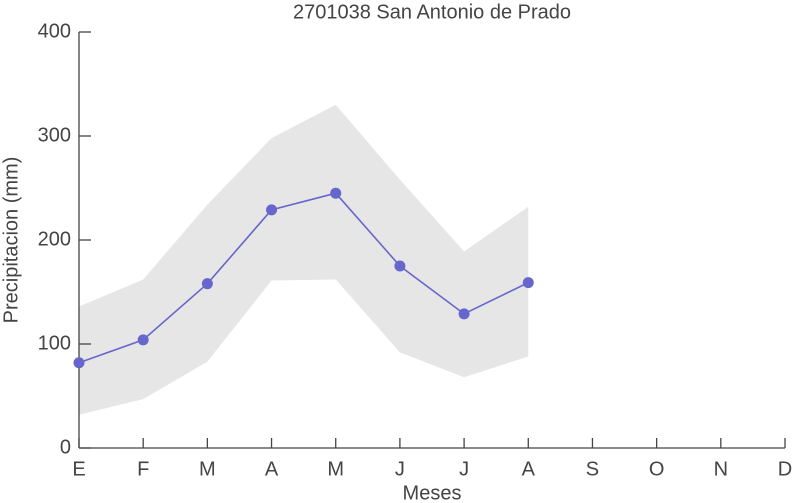  Describe the element at coordinates (432, 12) in the screenshot. I see `chart-title: 2701038 San Antonio de Prado` at that location.